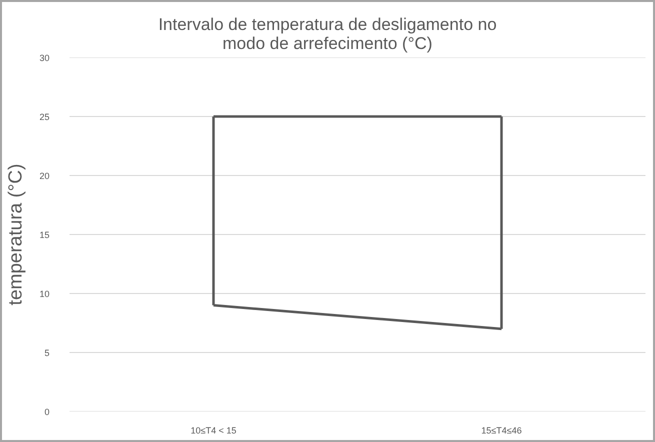 The height and width of the screenshot is (442, 655). What do you see at coordinates (501, 431) in the screenshot?
I see `x-tick-label: 15≤T4≤46` at bounding box center [501, 431].